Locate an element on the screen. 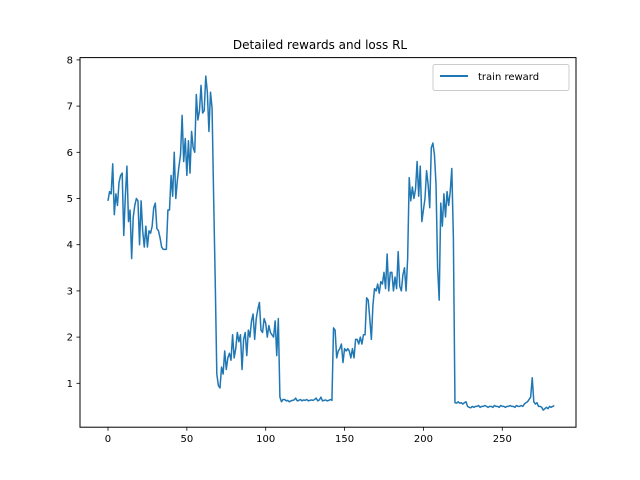  legend: train reward is located at coordinates (501, 77).